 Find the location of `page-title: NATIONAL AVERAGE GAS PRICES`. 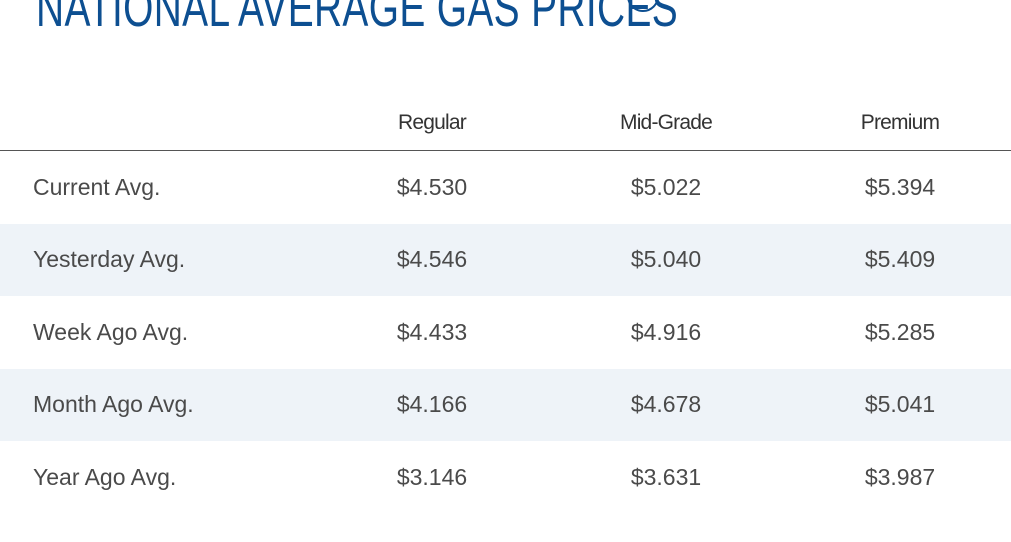

page-title: NATIONAL AVERAGE GAS PRICES is located at coordinates (357, 19).